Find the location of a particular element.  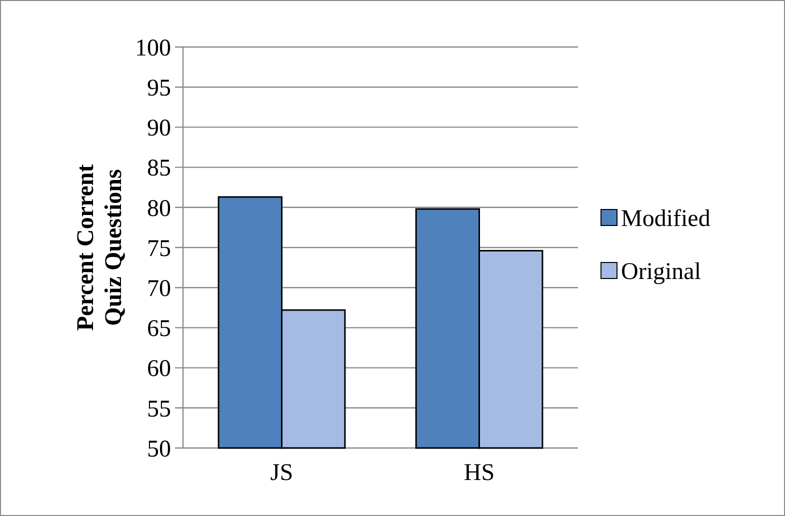

y-tick-label: 70 is located at coordinates (159, 289).